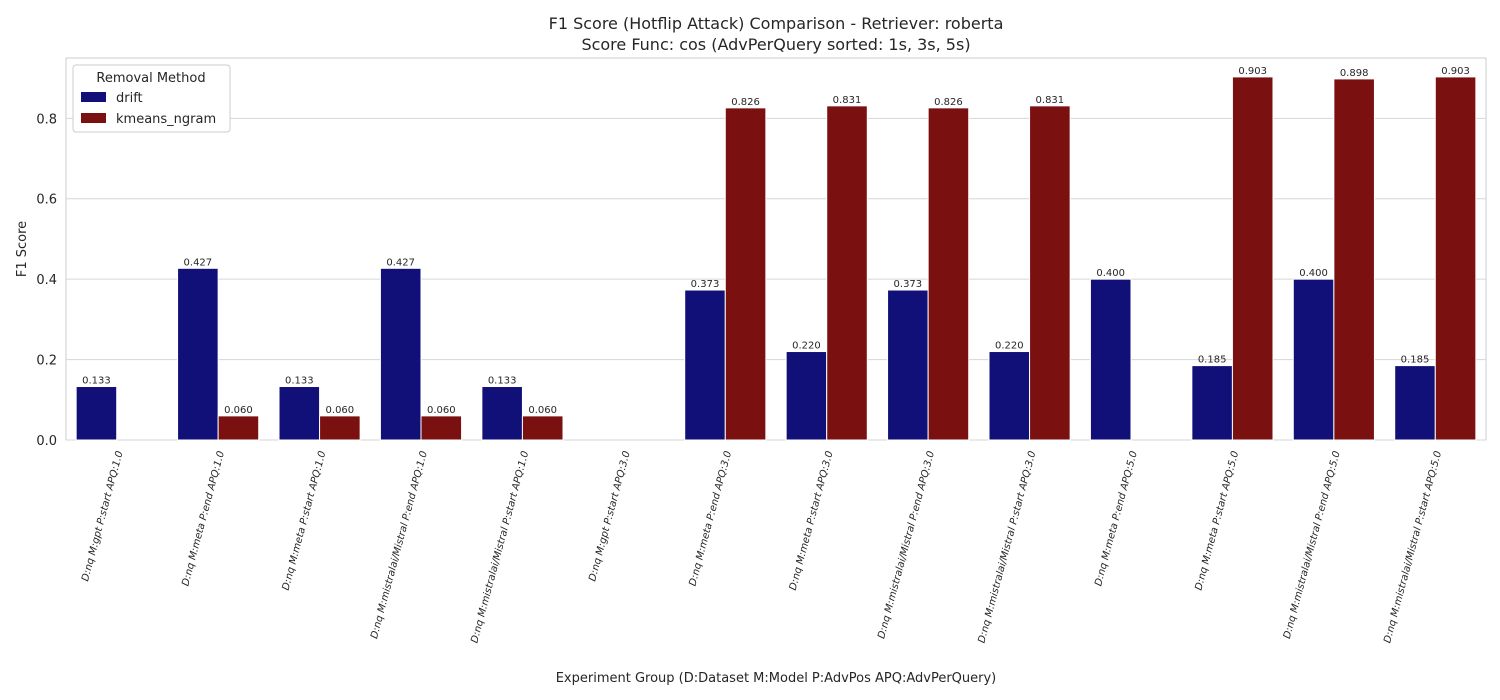 This screenshot has height=700, width=1500. What do you see at coordinates (812, 521) in the screenshot?
I see `x-tick-label: D:nq M:meta P:start APQ:3.0` at bounding box center [812, 521].